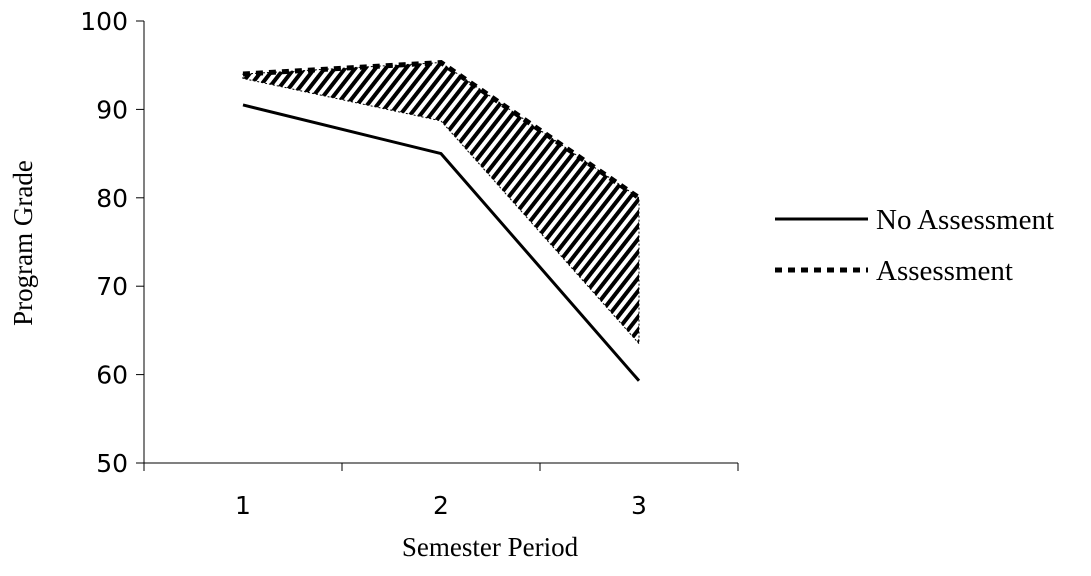 The image size is (1091, 576). What do you see at coordinates (112, 242) in the screenshot?
I see `y-axis: 50 60 70 80 90 100` at bounding box center [112, 242].